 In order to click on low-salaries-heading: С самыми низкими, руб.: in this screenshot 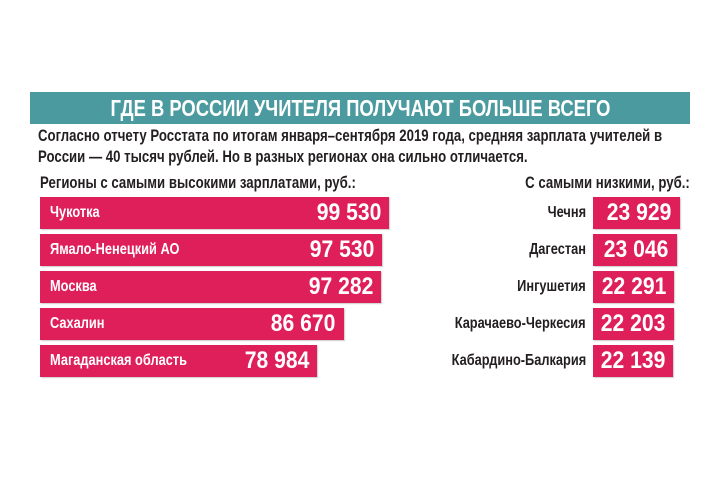, I will do `click(587, 183)`.